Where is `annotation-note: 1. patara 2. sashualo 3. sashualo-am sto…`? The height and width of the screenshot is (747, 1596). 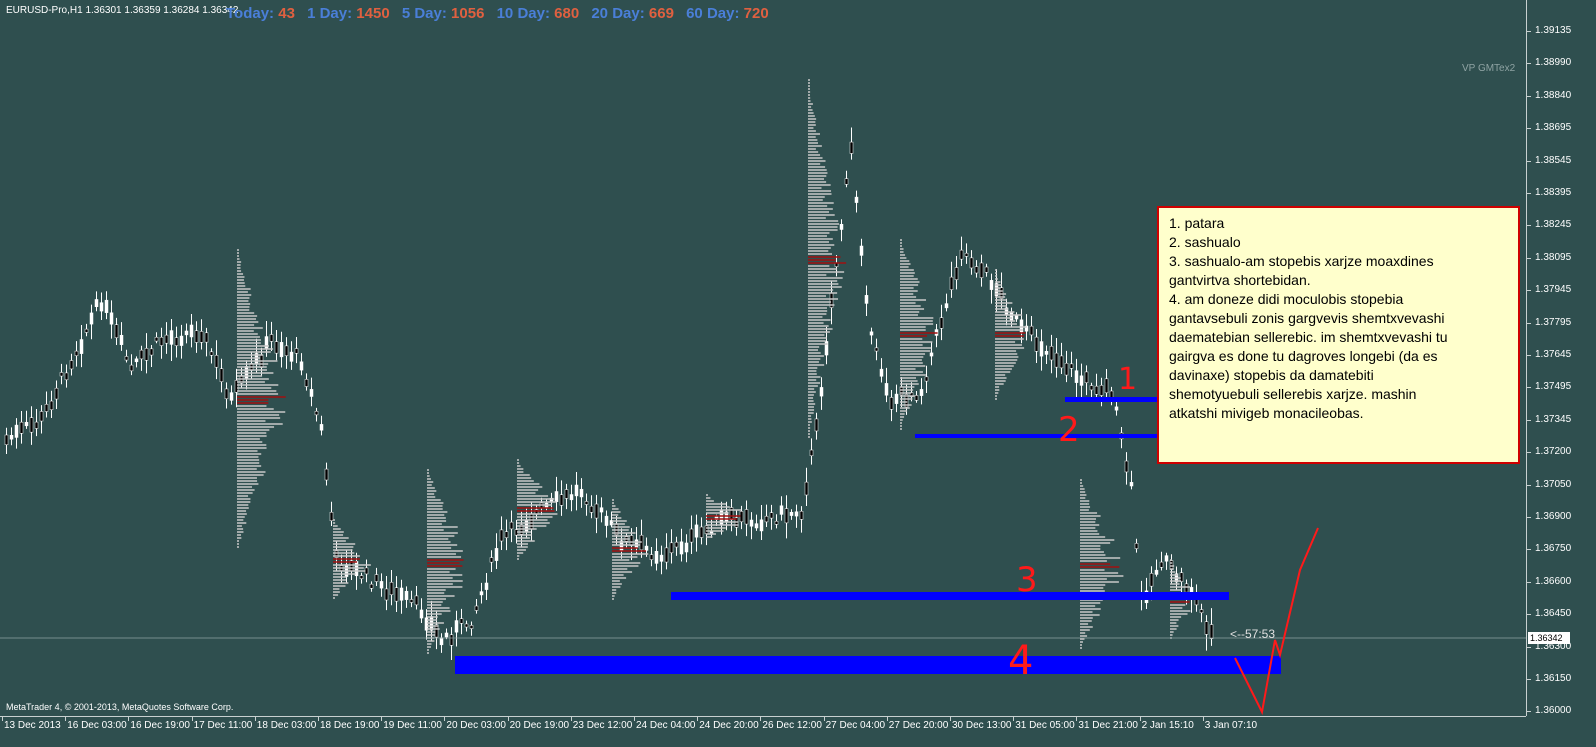 annotation-note: 1. patara 2. sashualo 3. sashualo-am sto… is located at coordinates (1338, 335).